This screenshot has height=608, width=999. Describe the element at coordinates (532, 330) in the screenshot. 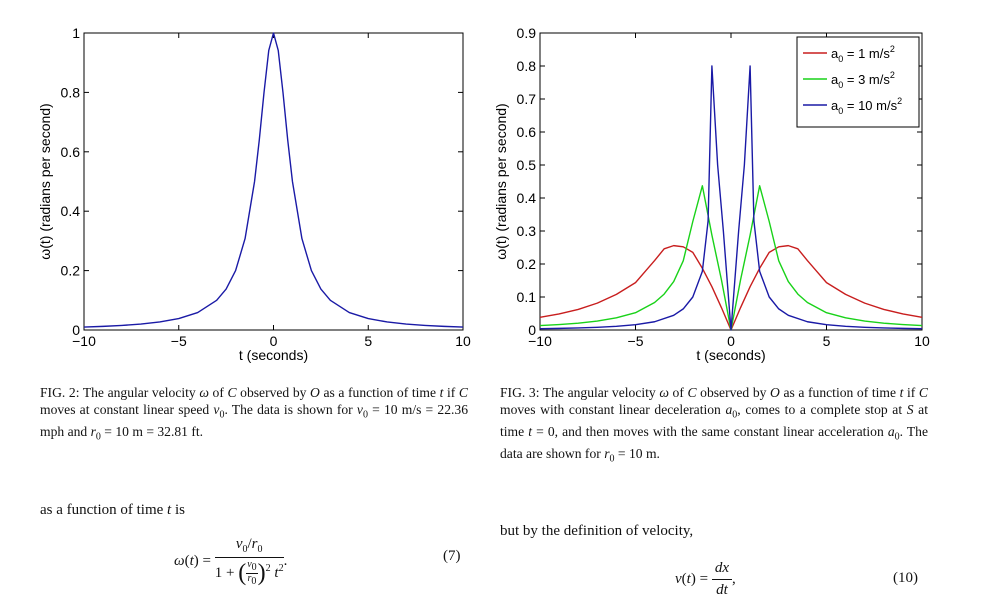

I see `fig3-ytick-label: 0` at that location.